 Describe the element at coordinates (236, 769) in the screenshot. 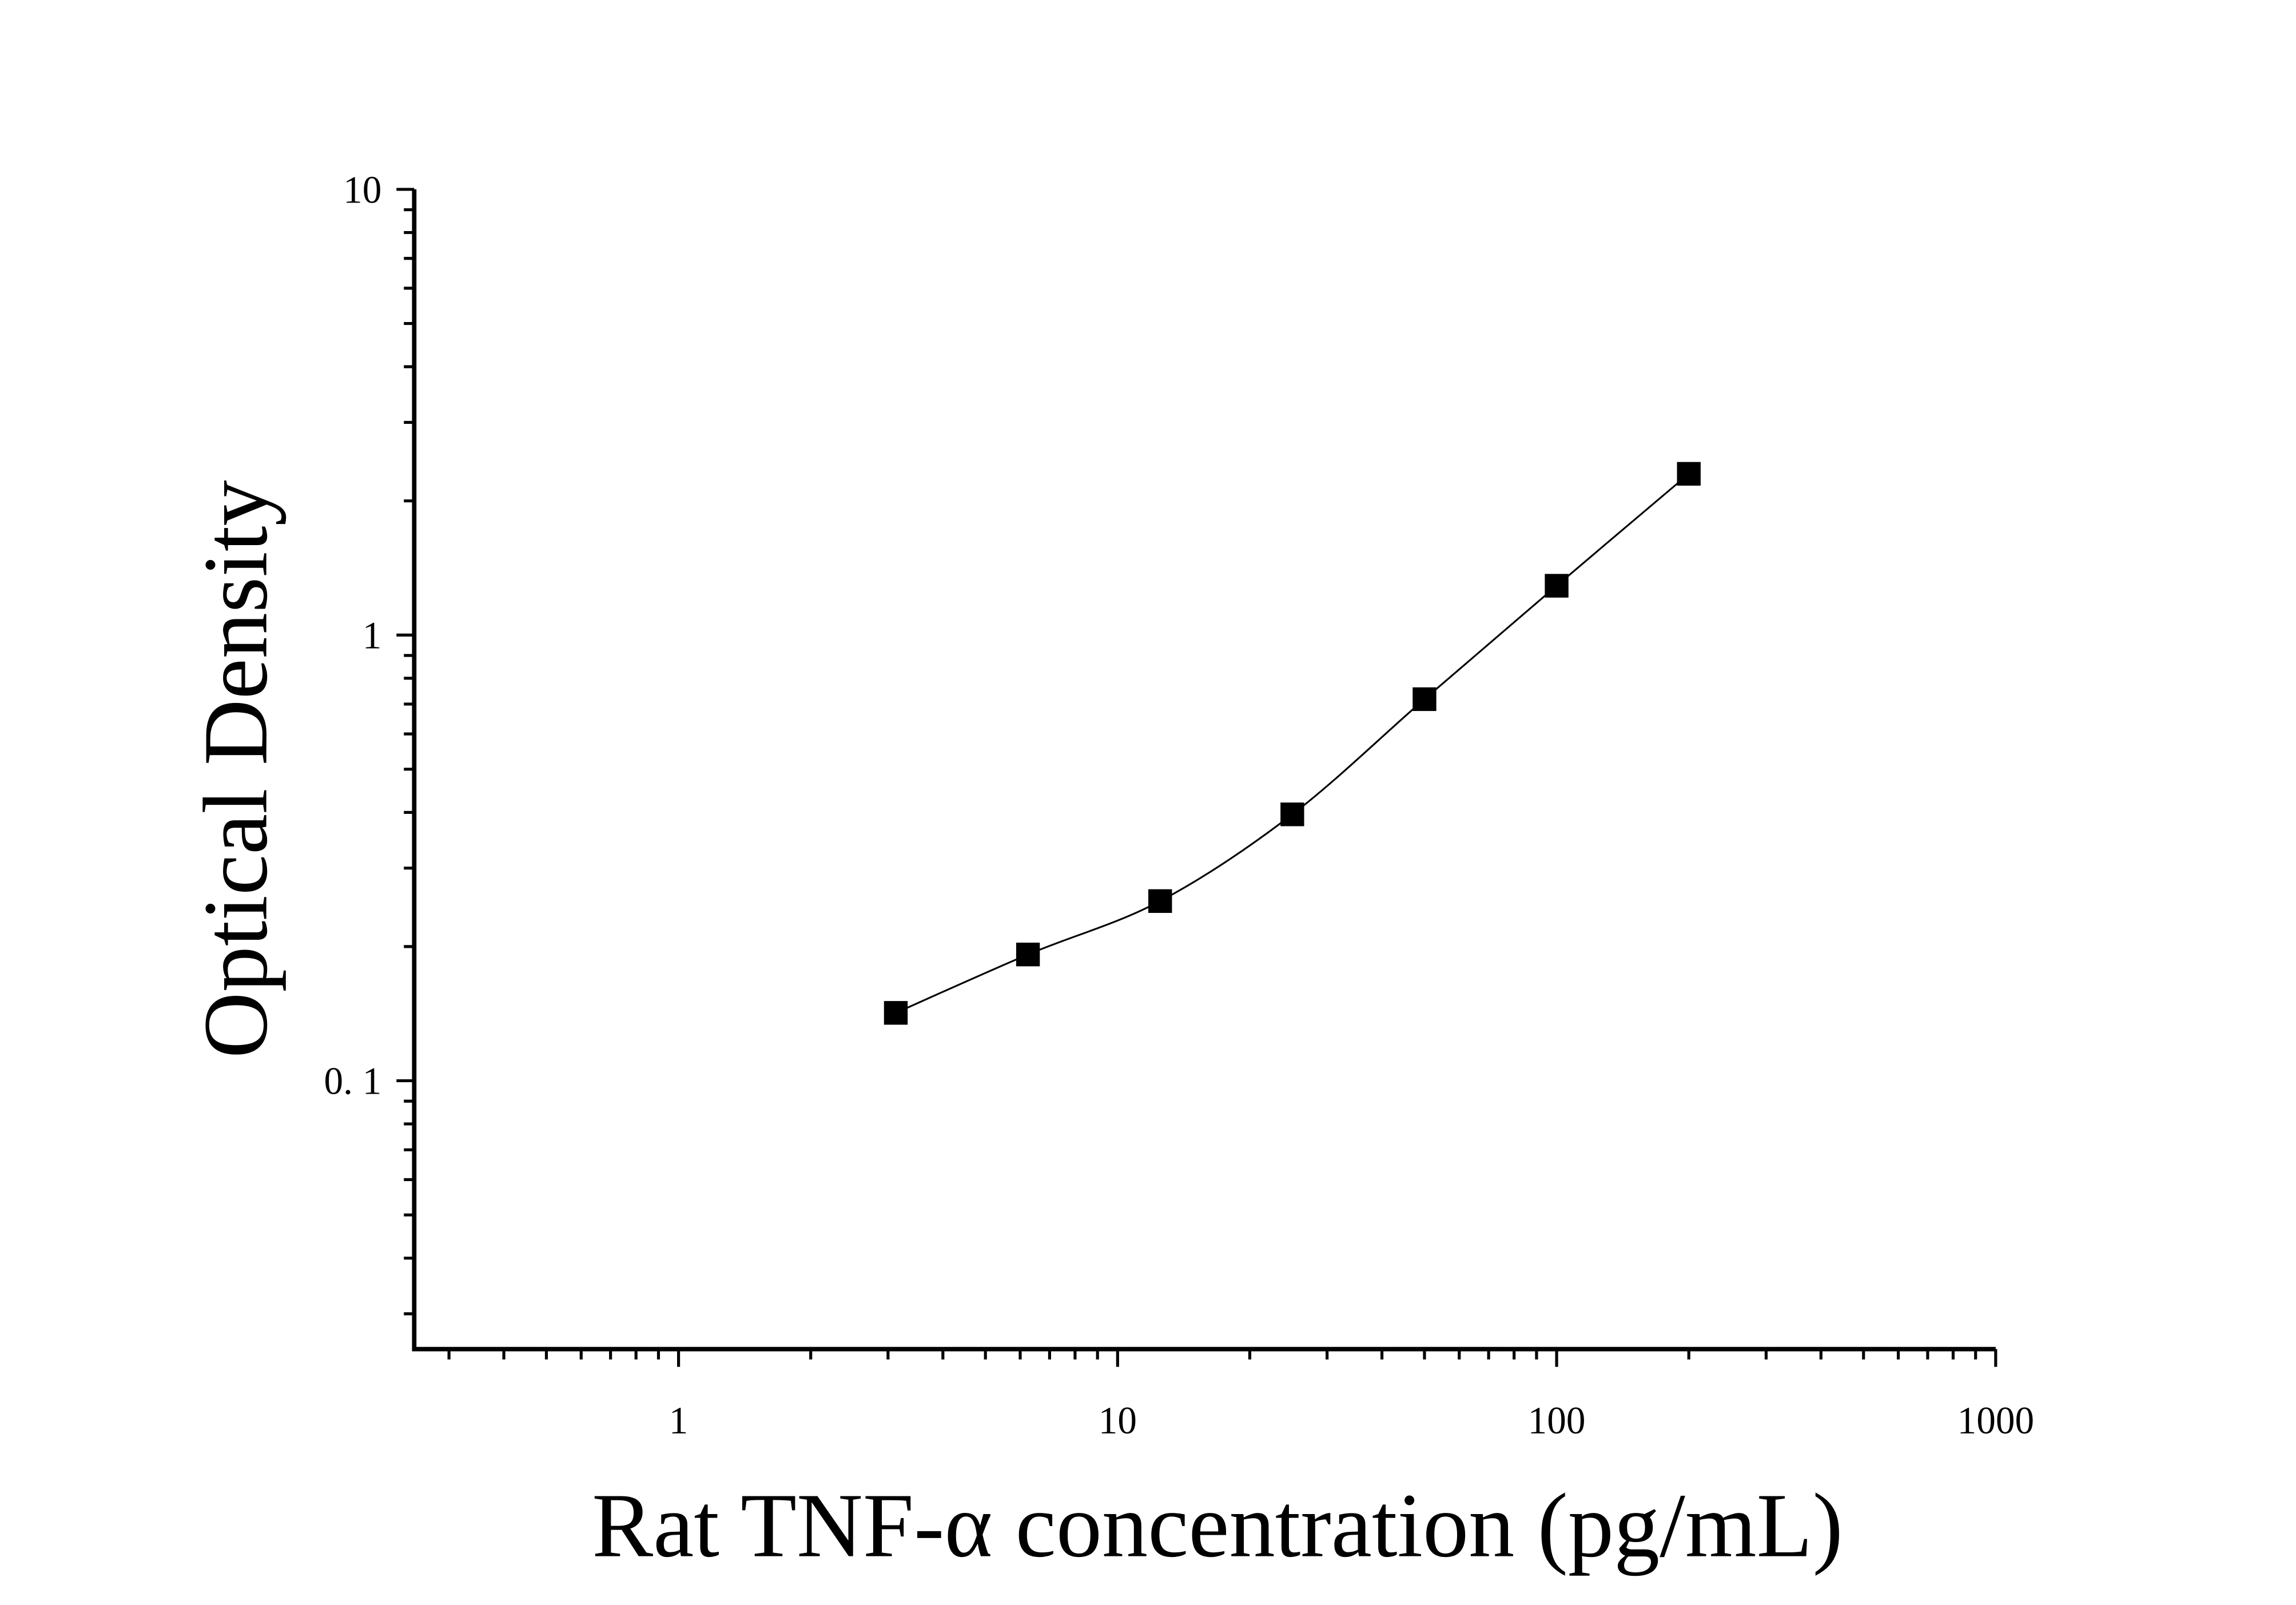

I see `y-axis-title: Optical Density` at that location.